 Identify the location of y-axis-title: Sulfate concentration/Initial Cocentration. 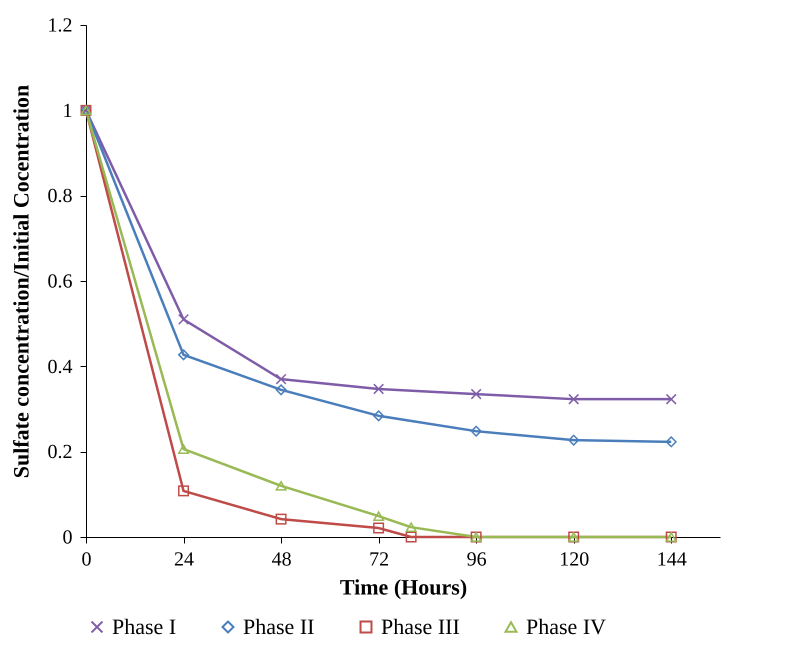
(21, 281).